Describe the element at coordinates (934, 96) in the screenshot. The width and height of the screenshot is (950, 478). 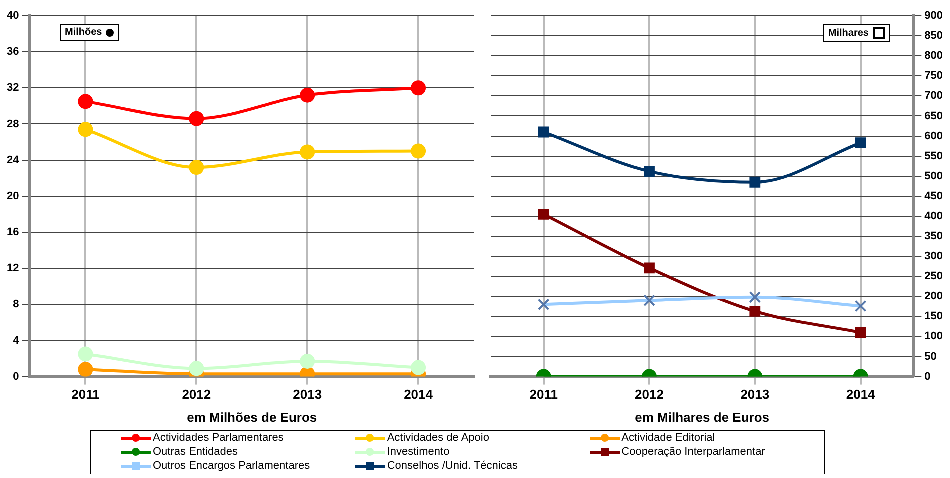
I see `y2-tick-label: 700` at that location.